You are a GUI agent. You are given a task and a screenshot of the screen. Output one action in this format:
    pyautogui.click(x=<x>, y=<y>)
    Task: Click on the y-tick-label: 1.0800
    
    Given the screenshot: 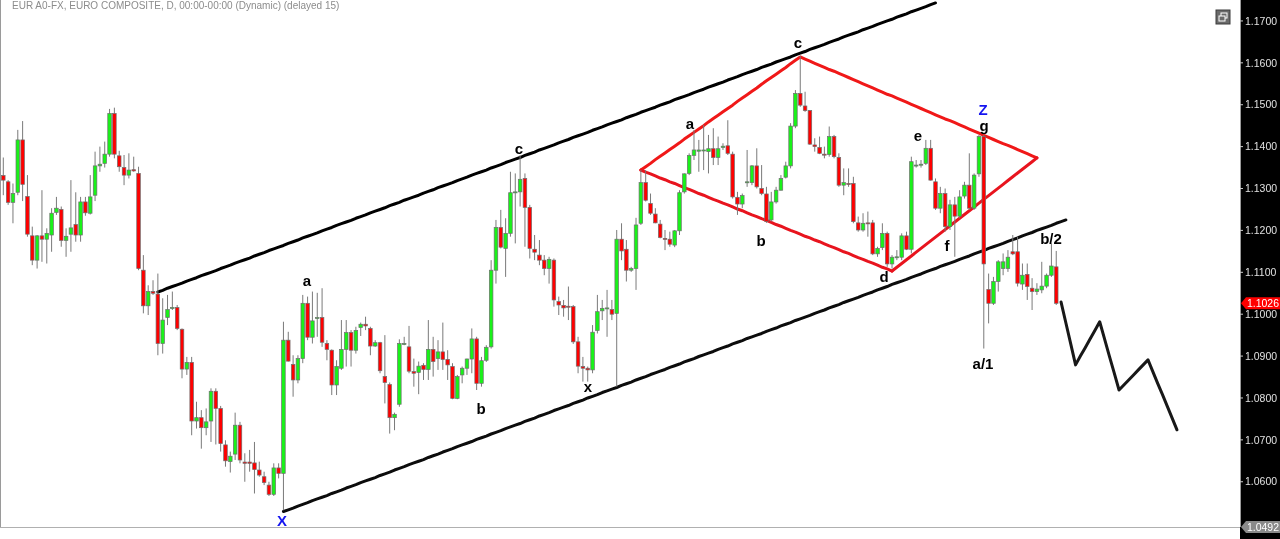 What is the action you would take?
    pyautogui.click(x=1261, y=397)
    